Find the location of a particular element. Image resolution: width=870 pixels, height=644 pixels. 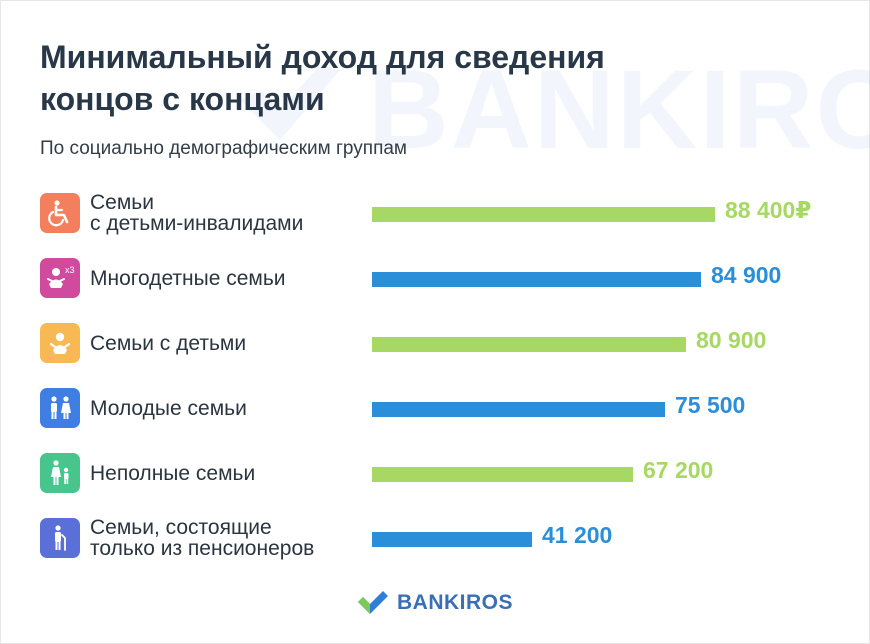

parent-child-icon is located at coordinates (60, 473).